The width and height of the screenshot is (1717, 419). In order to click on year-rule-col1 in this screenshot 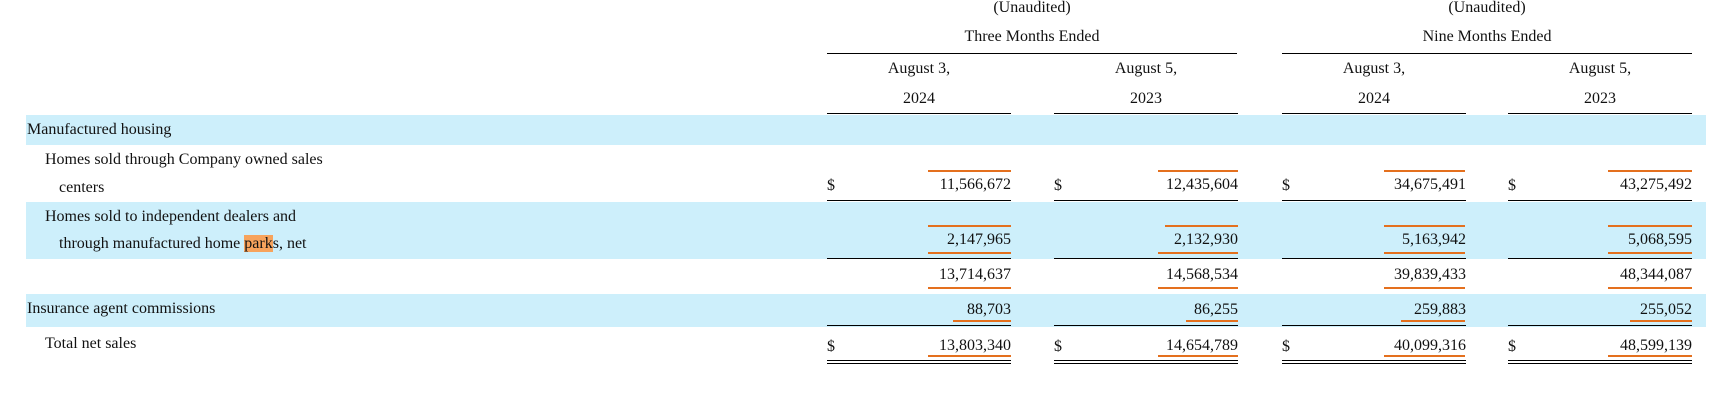, I will do `click(919, 113)`.